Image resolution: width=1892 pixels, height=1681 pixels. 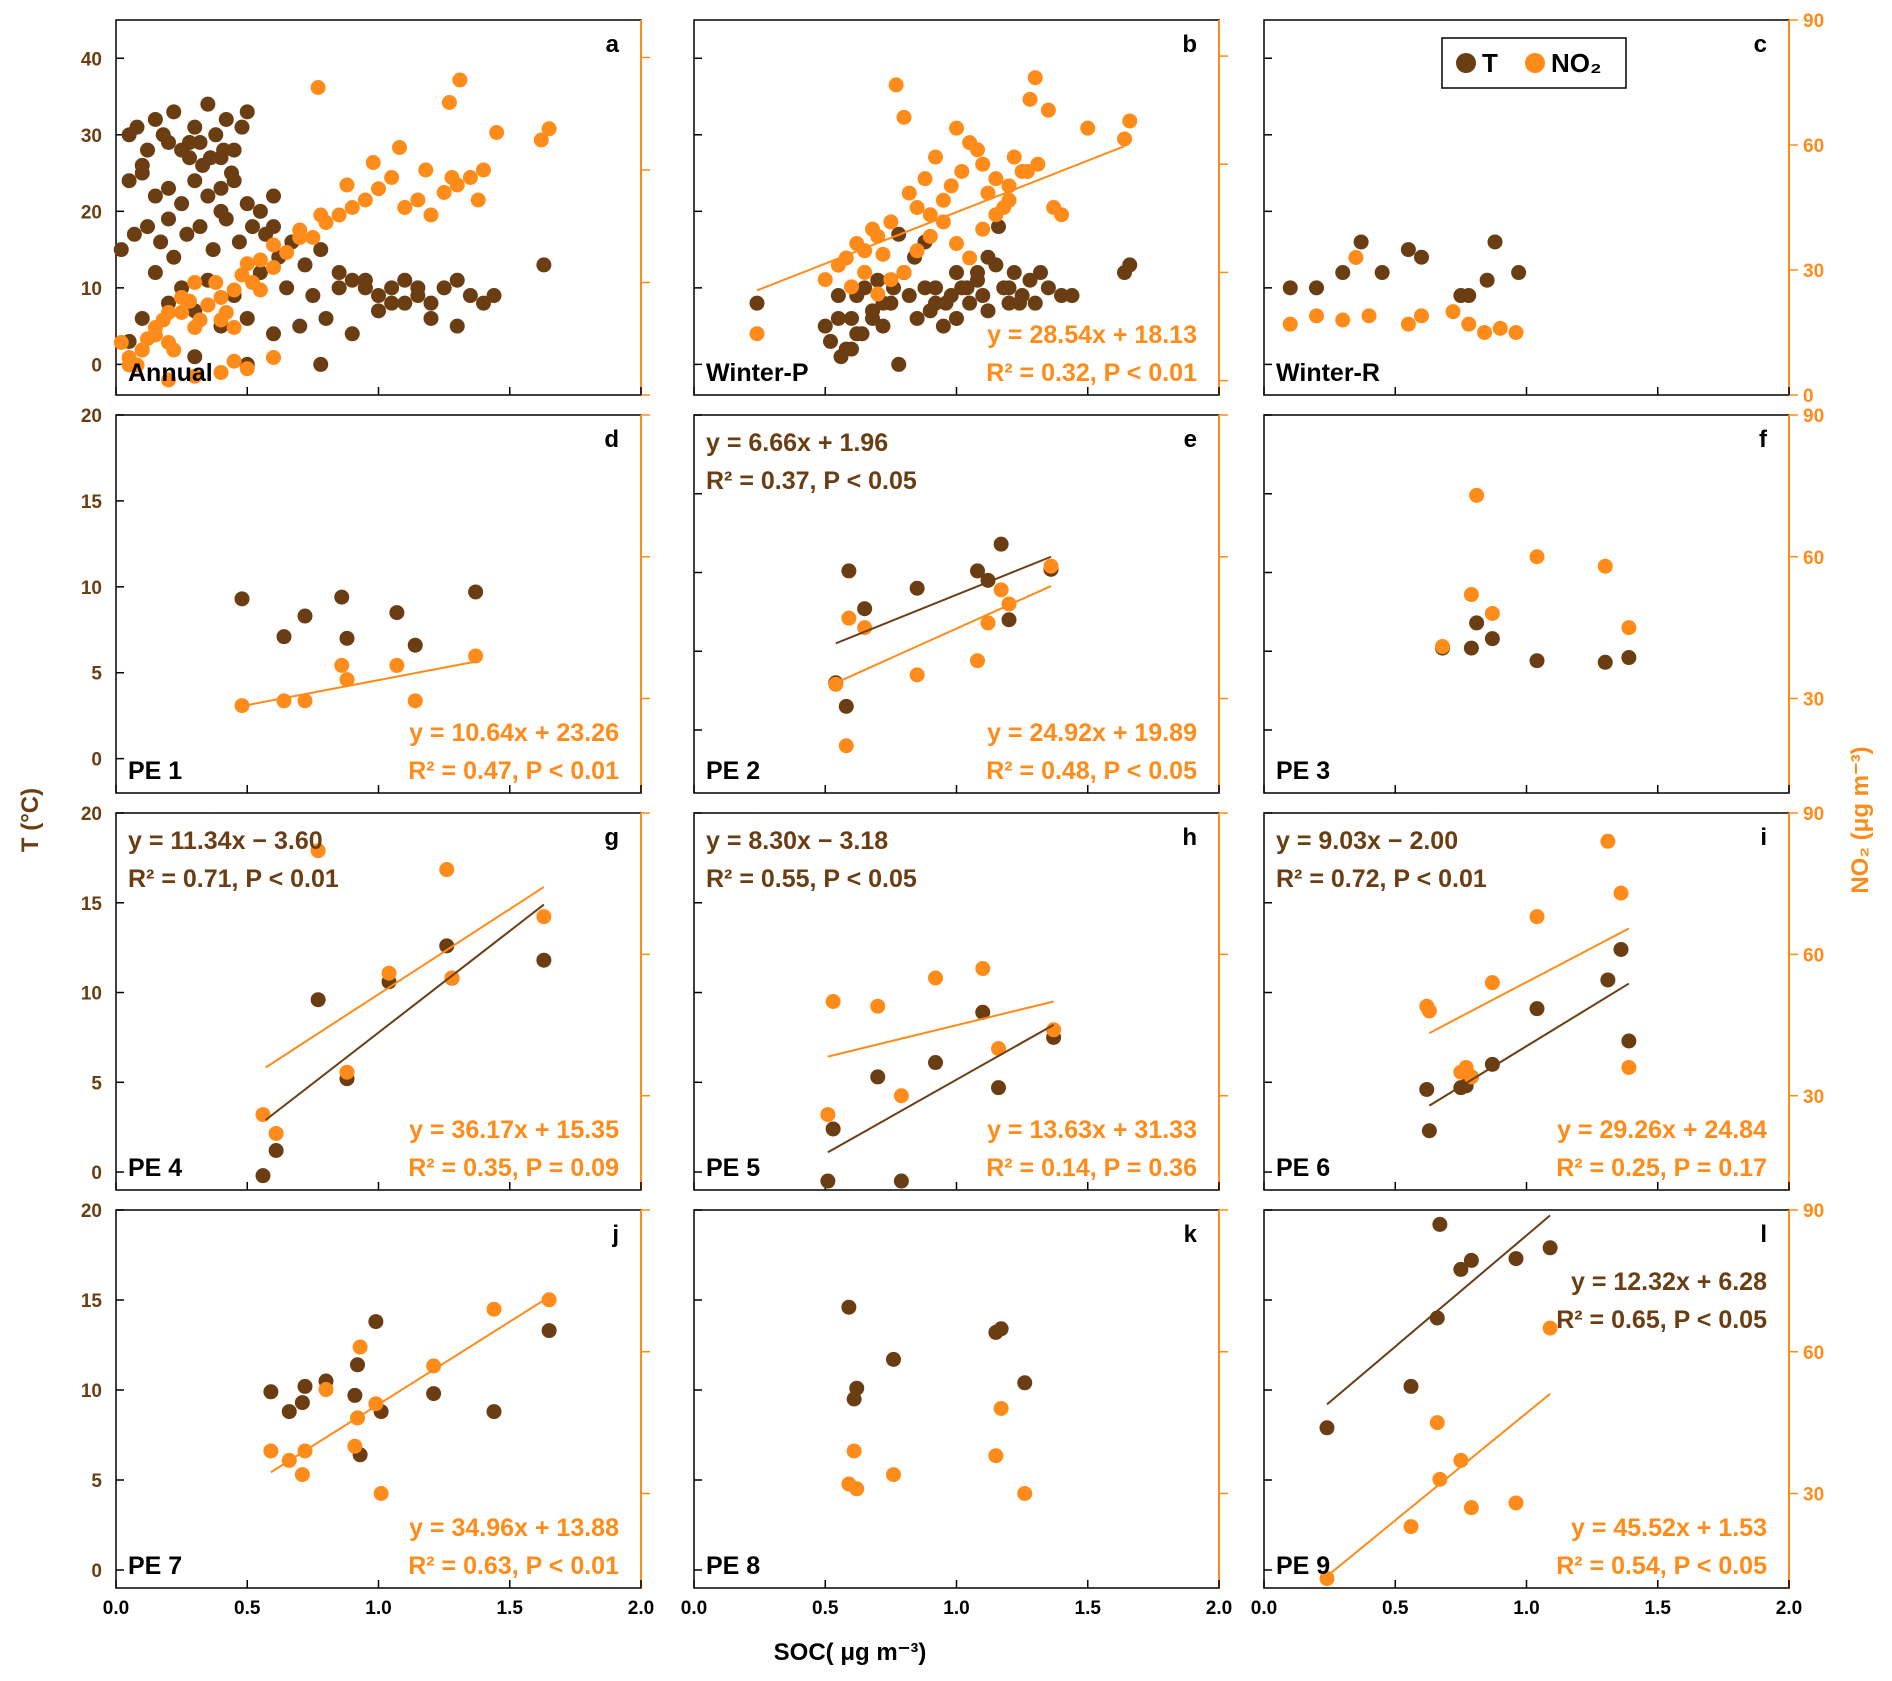 What do you see at coordinates (92, 904) in the screenshot?
I see `y-tick-label-left: 15` at bounding box center [92, 904].